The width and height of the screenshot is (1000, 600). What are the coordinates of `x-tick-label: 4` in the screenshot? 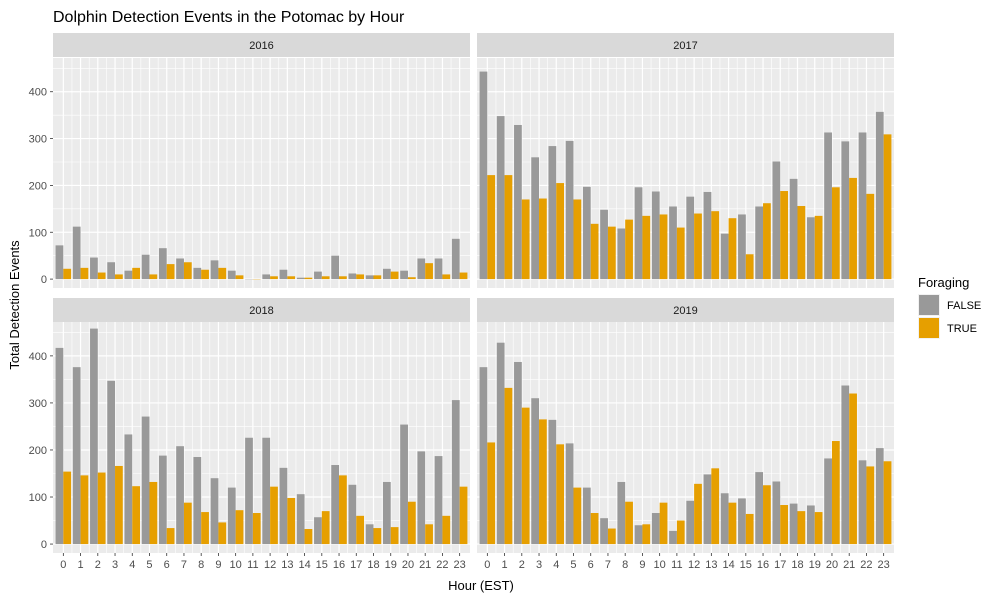 It's located at (556, 565).